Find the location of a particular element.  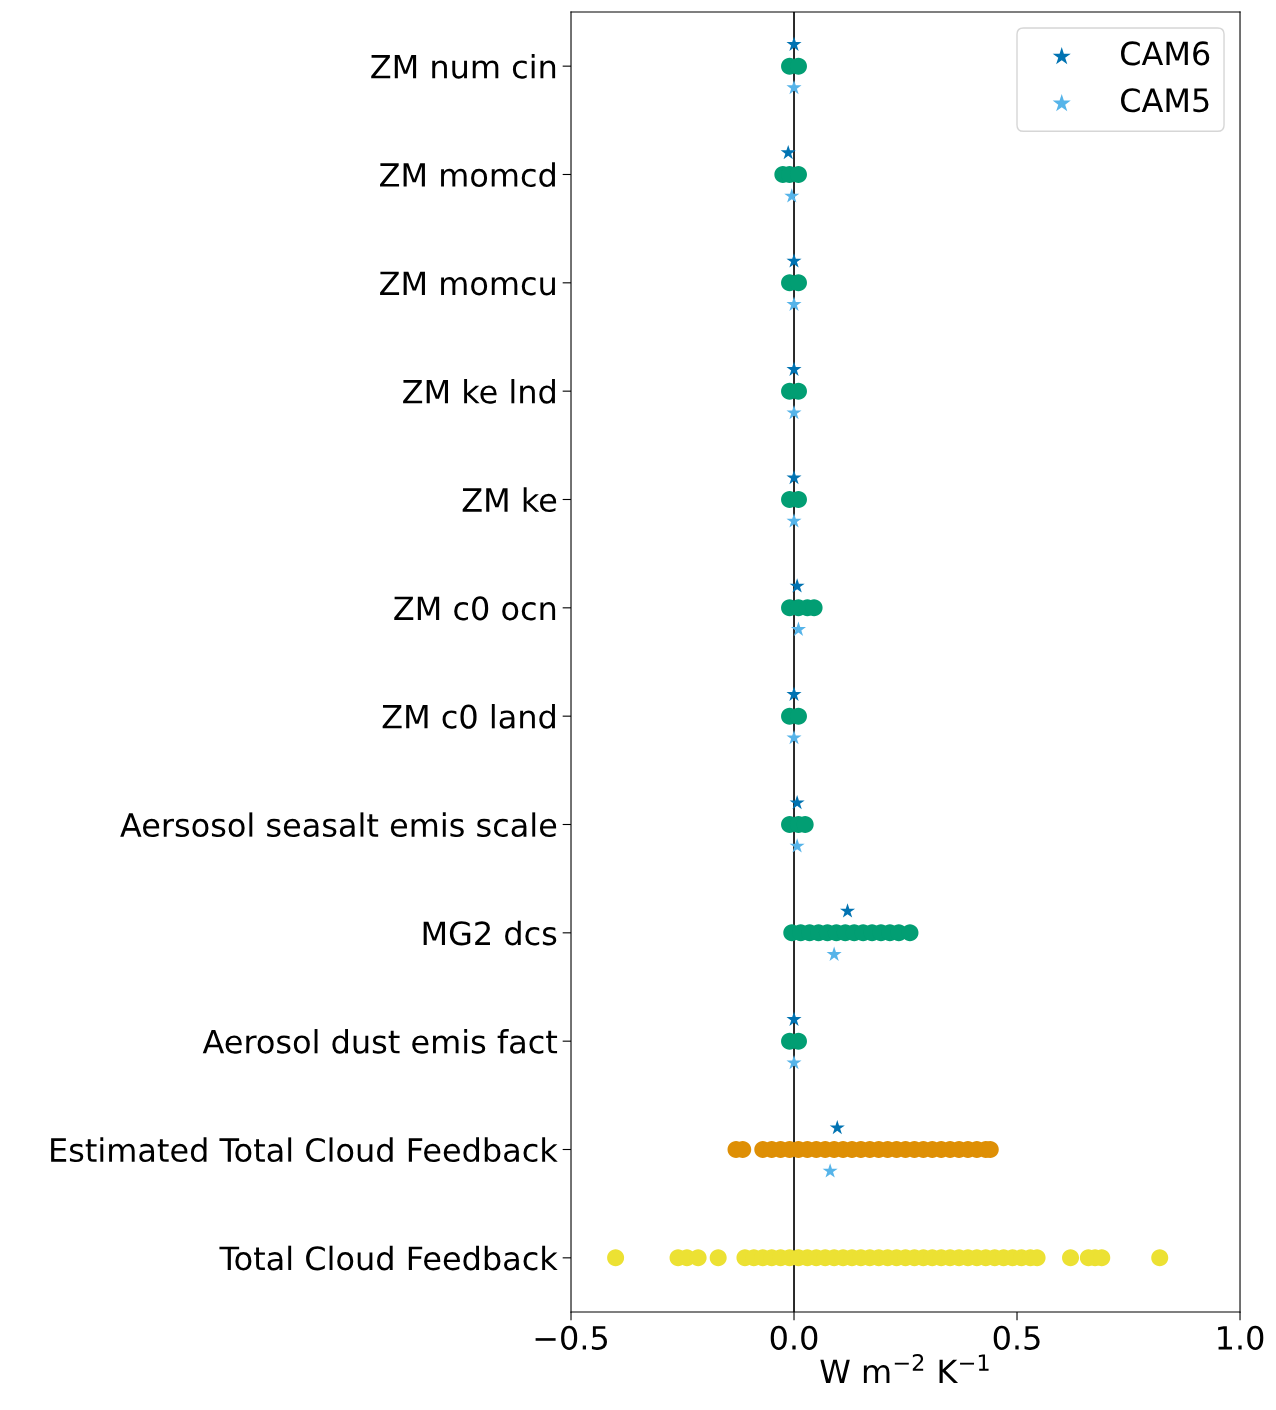

y-tick-label: ZM c0 ocn is located at coordinates (475, 608).